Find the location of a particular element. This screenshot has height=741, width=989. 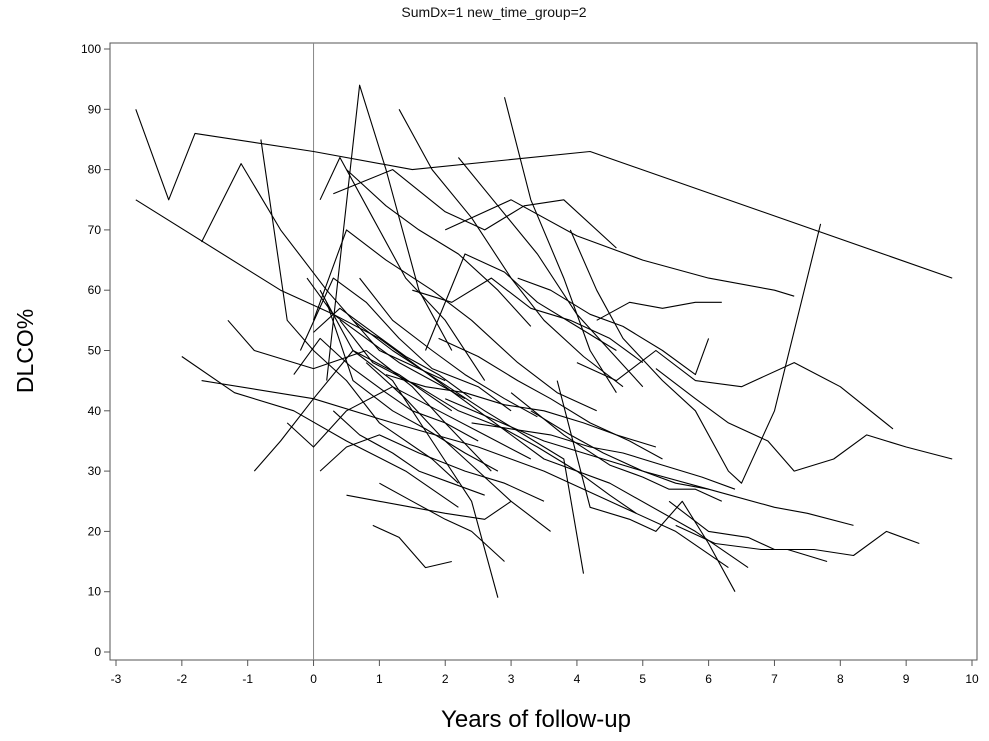

y-axis-label: DLCO% is located at coordinates (25, 351).